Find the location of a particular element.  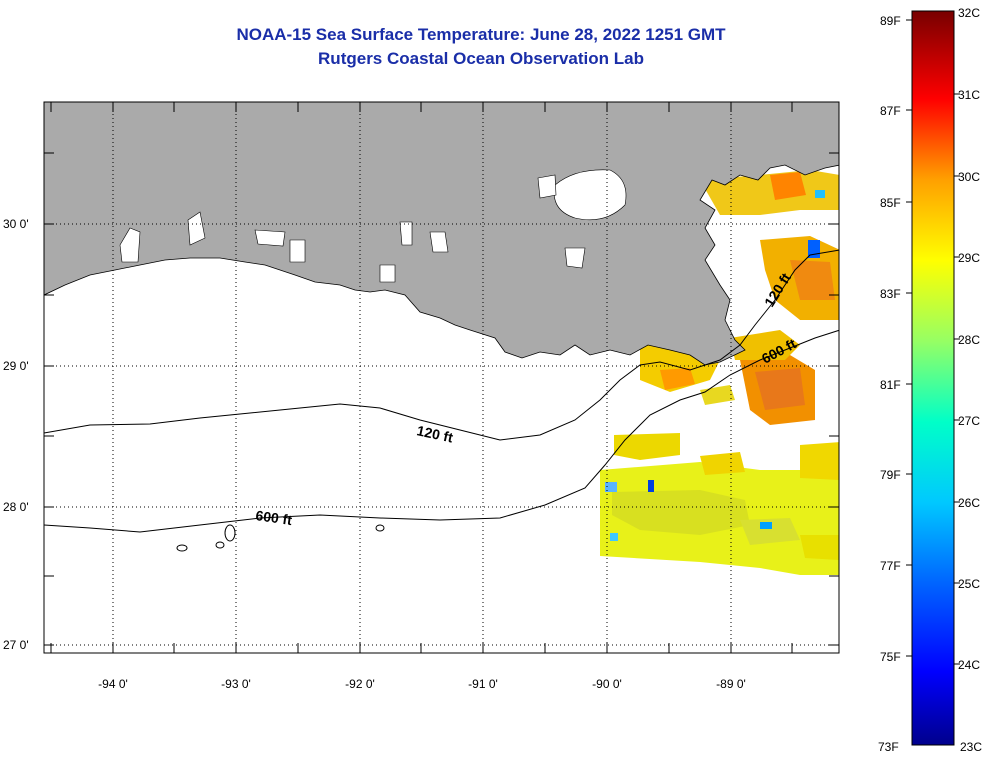

lon-label: -91 0' is located at coordinates (483, 684).